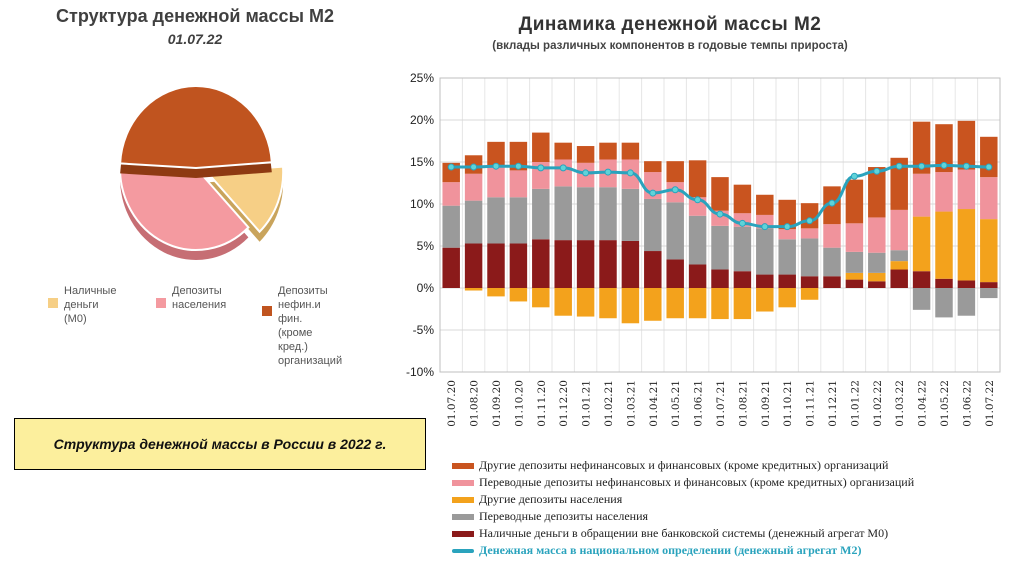 This screenshot has width=1024, height=576. Describe the element at coordinates (161, 303) in the screenshot. I see `pie-legend-swatch-household` at that location.